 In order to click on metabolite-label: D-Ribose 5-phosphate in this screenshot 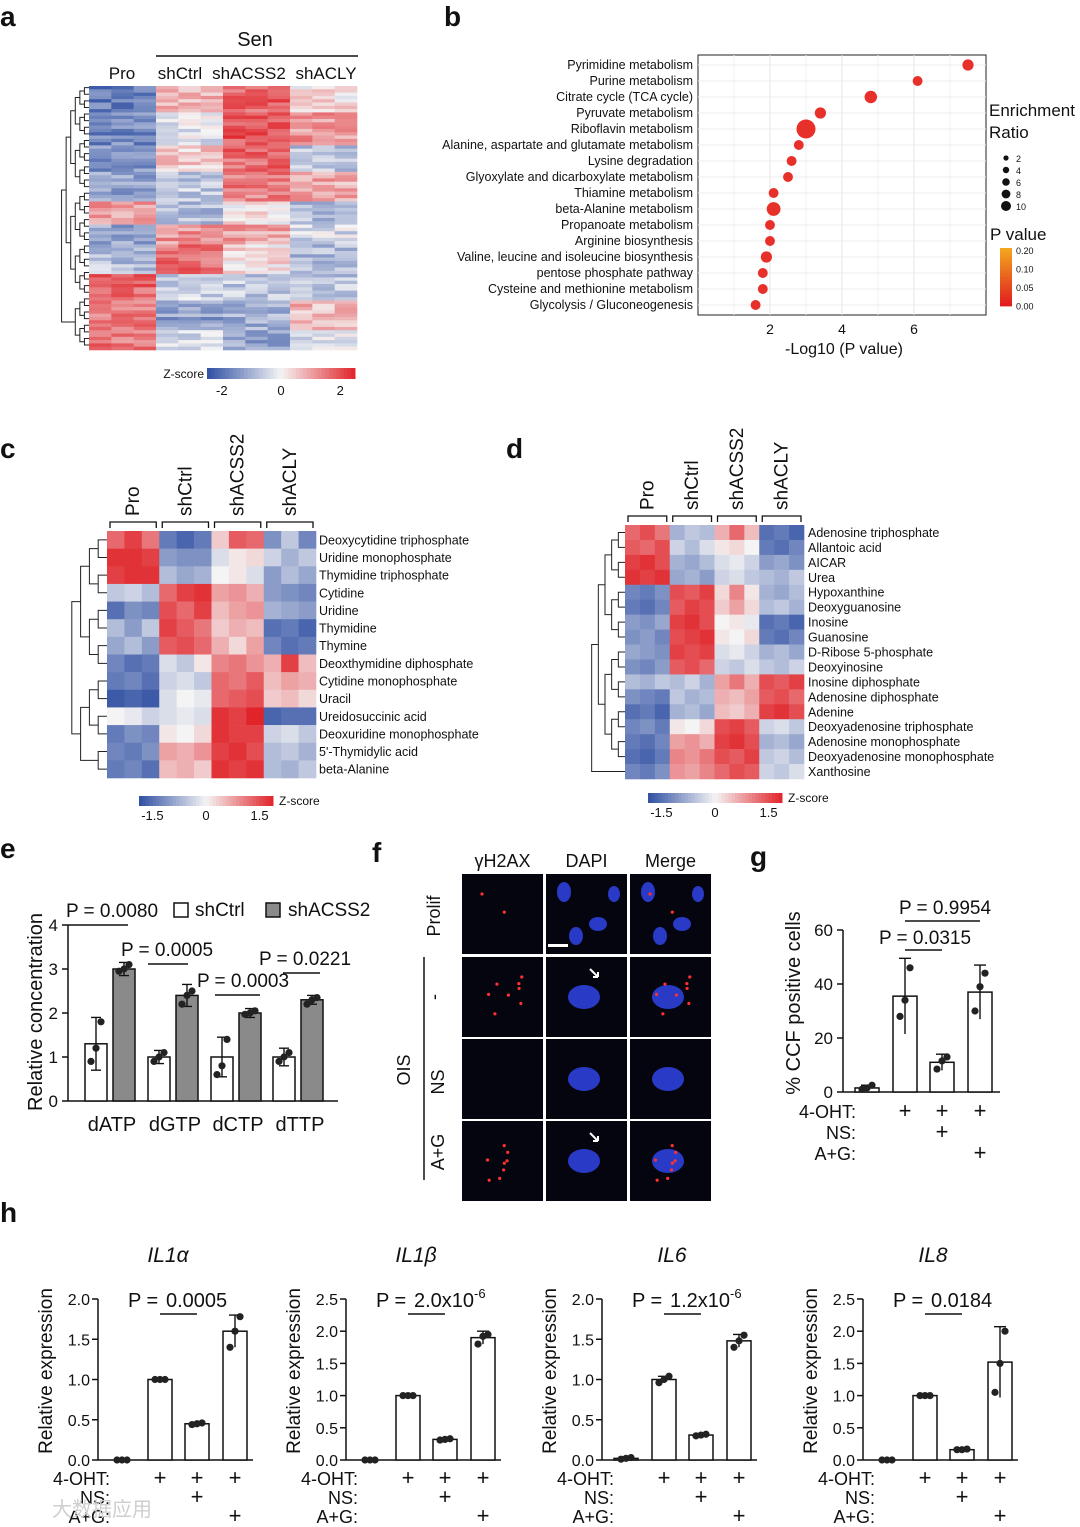, I will do `click(870, 653)`.